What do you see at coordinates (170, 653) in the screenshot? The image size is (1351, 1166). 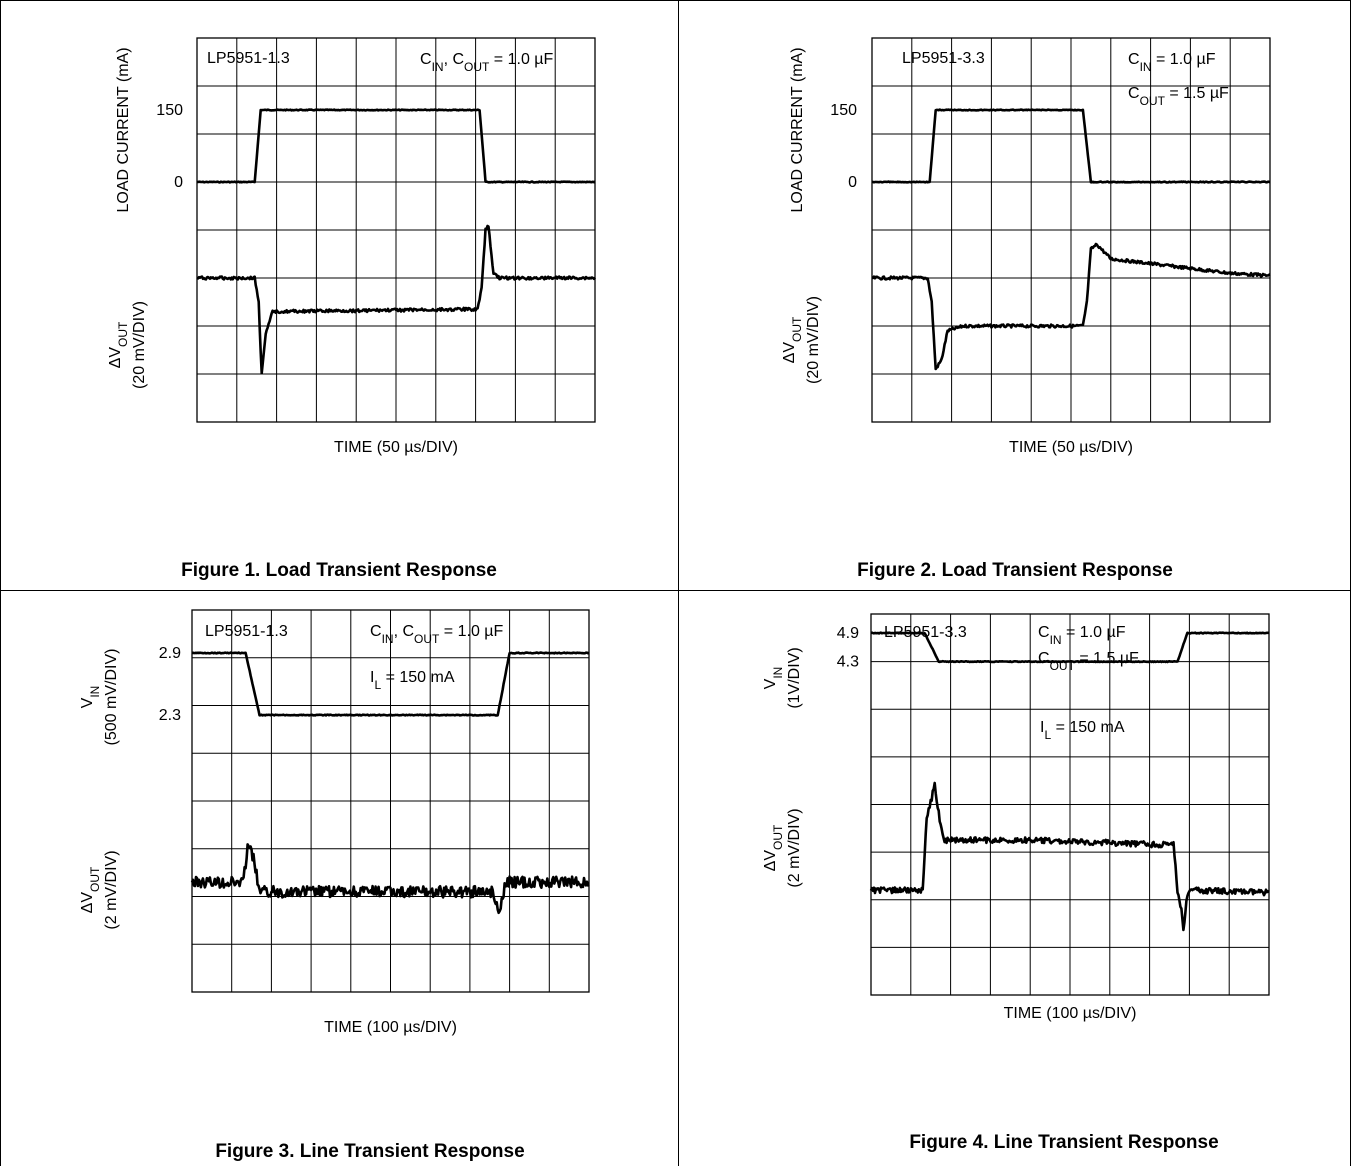 I see `y-tick-label: 2.9` at bounding box center [170, 653].